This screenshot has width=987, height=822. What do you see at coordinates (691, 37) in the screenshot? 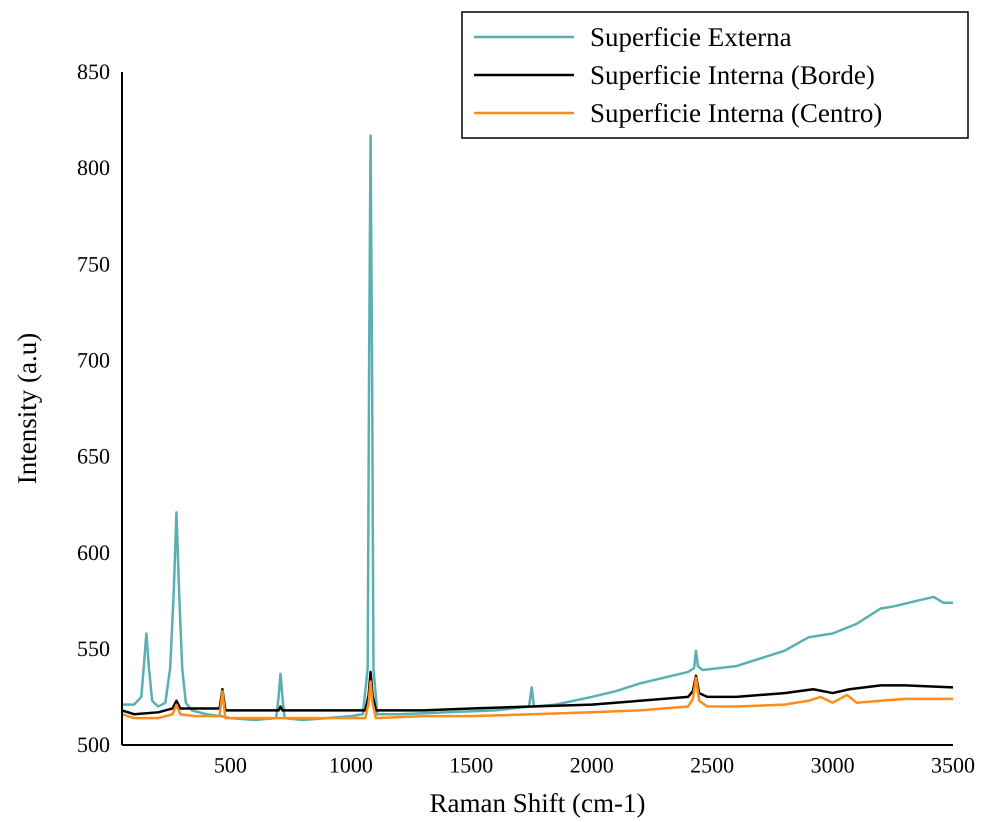
I see `legend-label: Superficie Externa` at bounding box center [691, 37].